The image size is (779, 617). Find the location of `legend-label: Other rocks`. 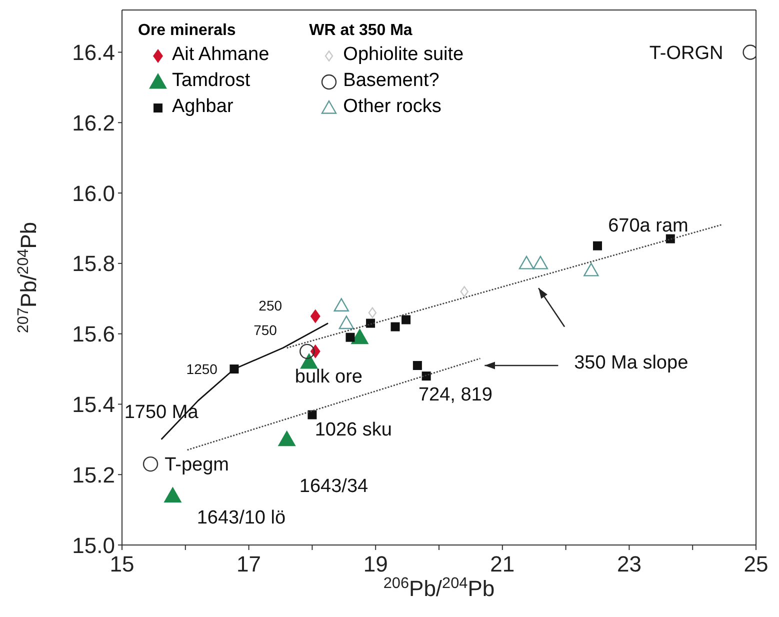

legend-label: Other rocks is located at coordinates (392, 107).